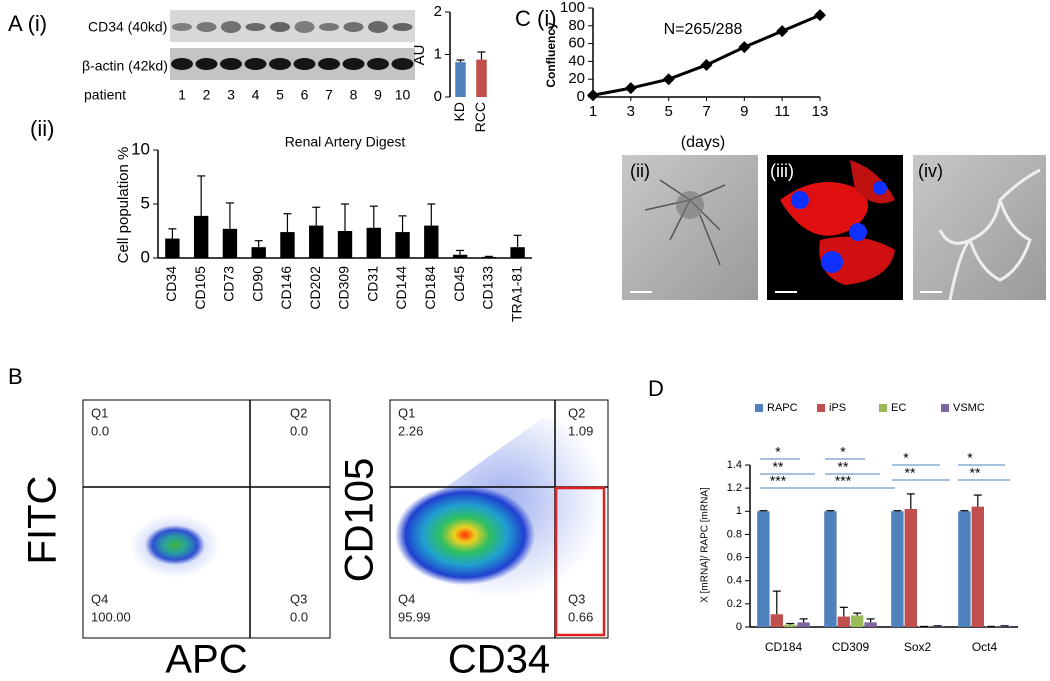 Image resolution: width=1050 pixels, height=681 pixels. Describe the element at coordinates (739, 511) in the screenshot. I see `y-tick-label: 1` at that location.